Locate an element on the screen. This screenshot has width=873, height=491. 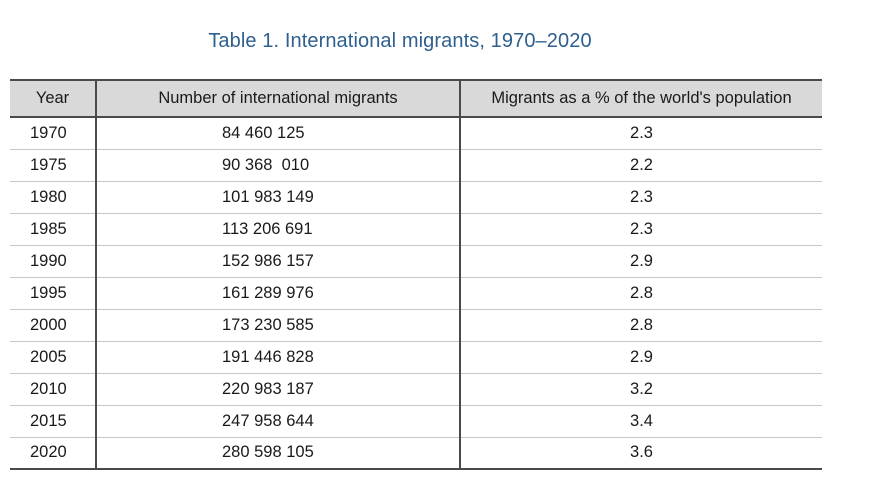
cell-migrants: 152 986 157 is located at coordinates (277, 261).